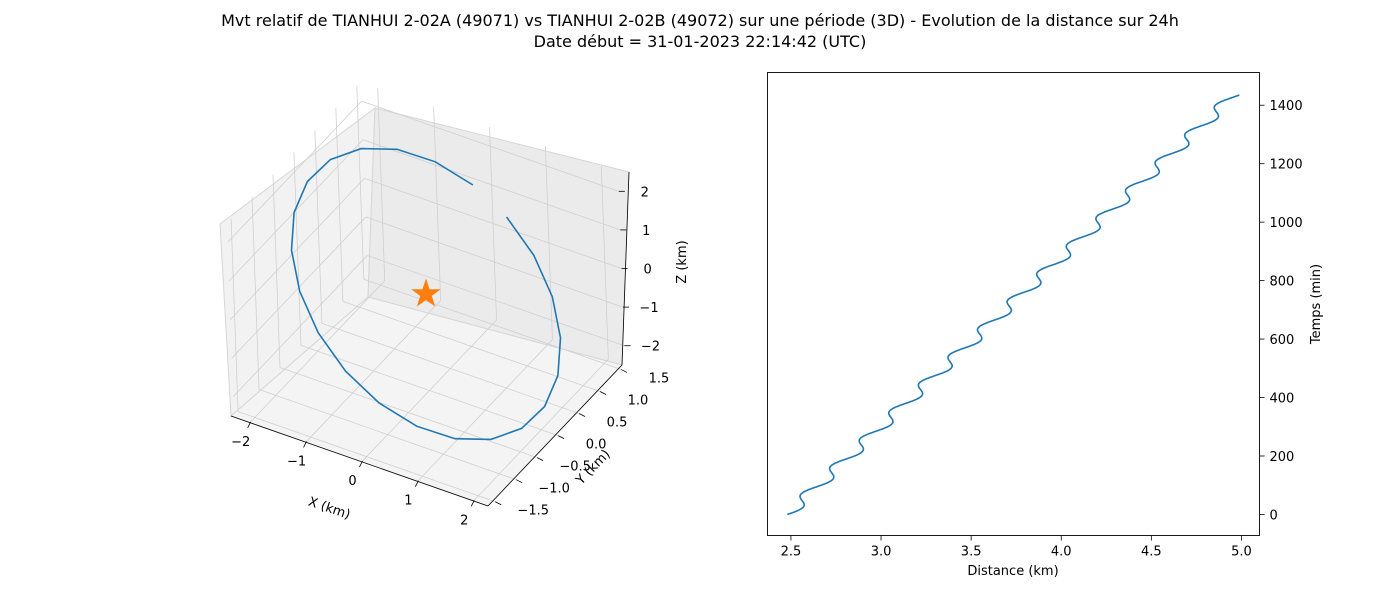  I want to click on x-tick-label-3d: −2, so click(240, 442).